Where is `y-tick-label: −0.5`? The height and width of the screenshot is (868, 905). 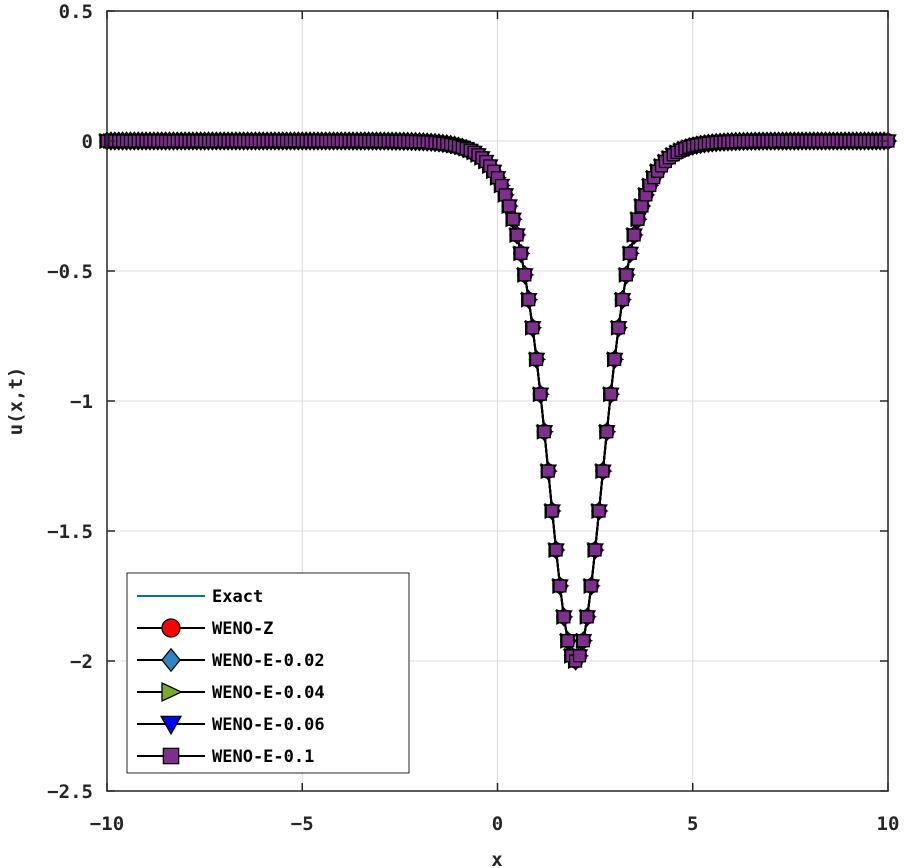 y-tick-label: −0.5 is located at coordinates (70, 272).